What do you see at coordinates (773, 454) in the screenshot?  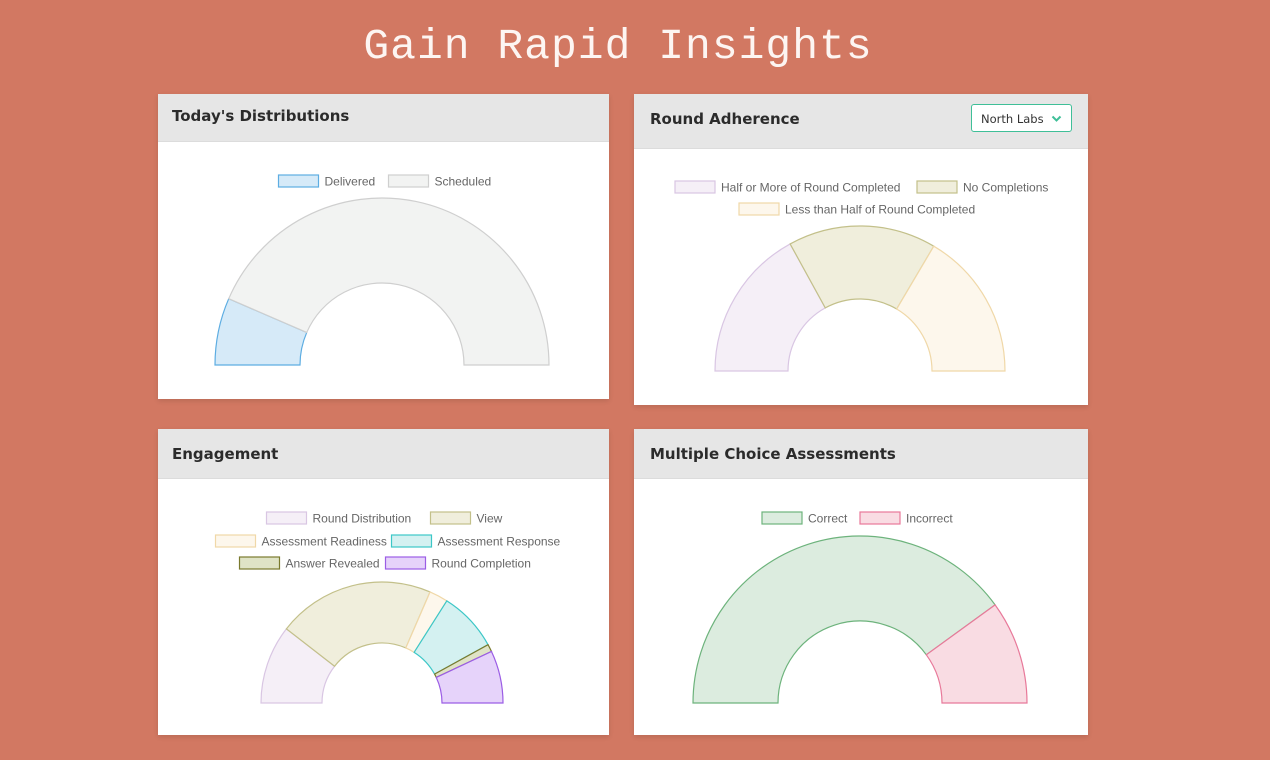 I see `assessments-card-title: Multiple Choice Assessments` at bounding box center [773, 454].